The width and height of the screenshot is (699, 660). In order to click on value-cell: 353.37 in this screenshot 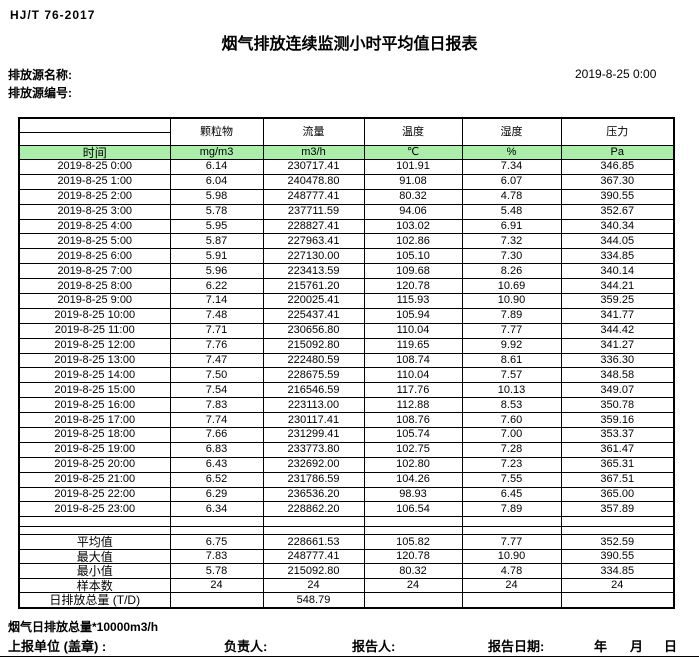, I will do `click(617, 435)`.